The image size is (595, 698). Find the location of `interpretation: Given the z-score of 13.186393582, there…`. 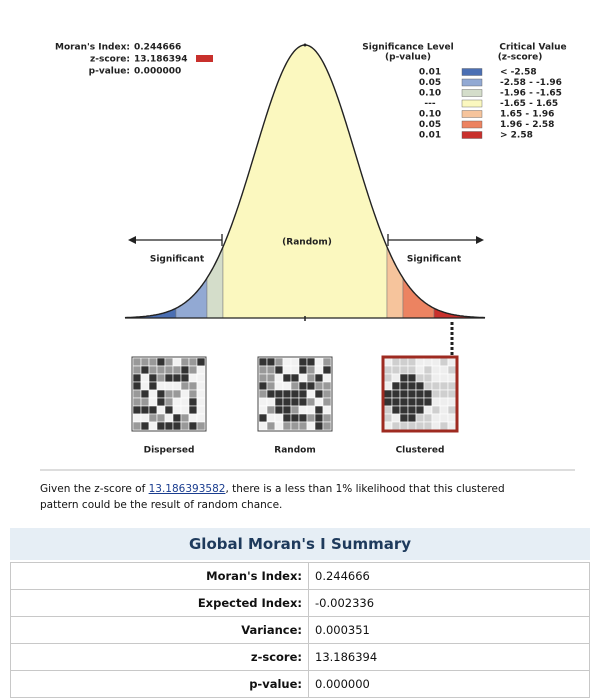

interpretation: Given the z-score of 13.186393582, there… is located at coordinates (292, 497).